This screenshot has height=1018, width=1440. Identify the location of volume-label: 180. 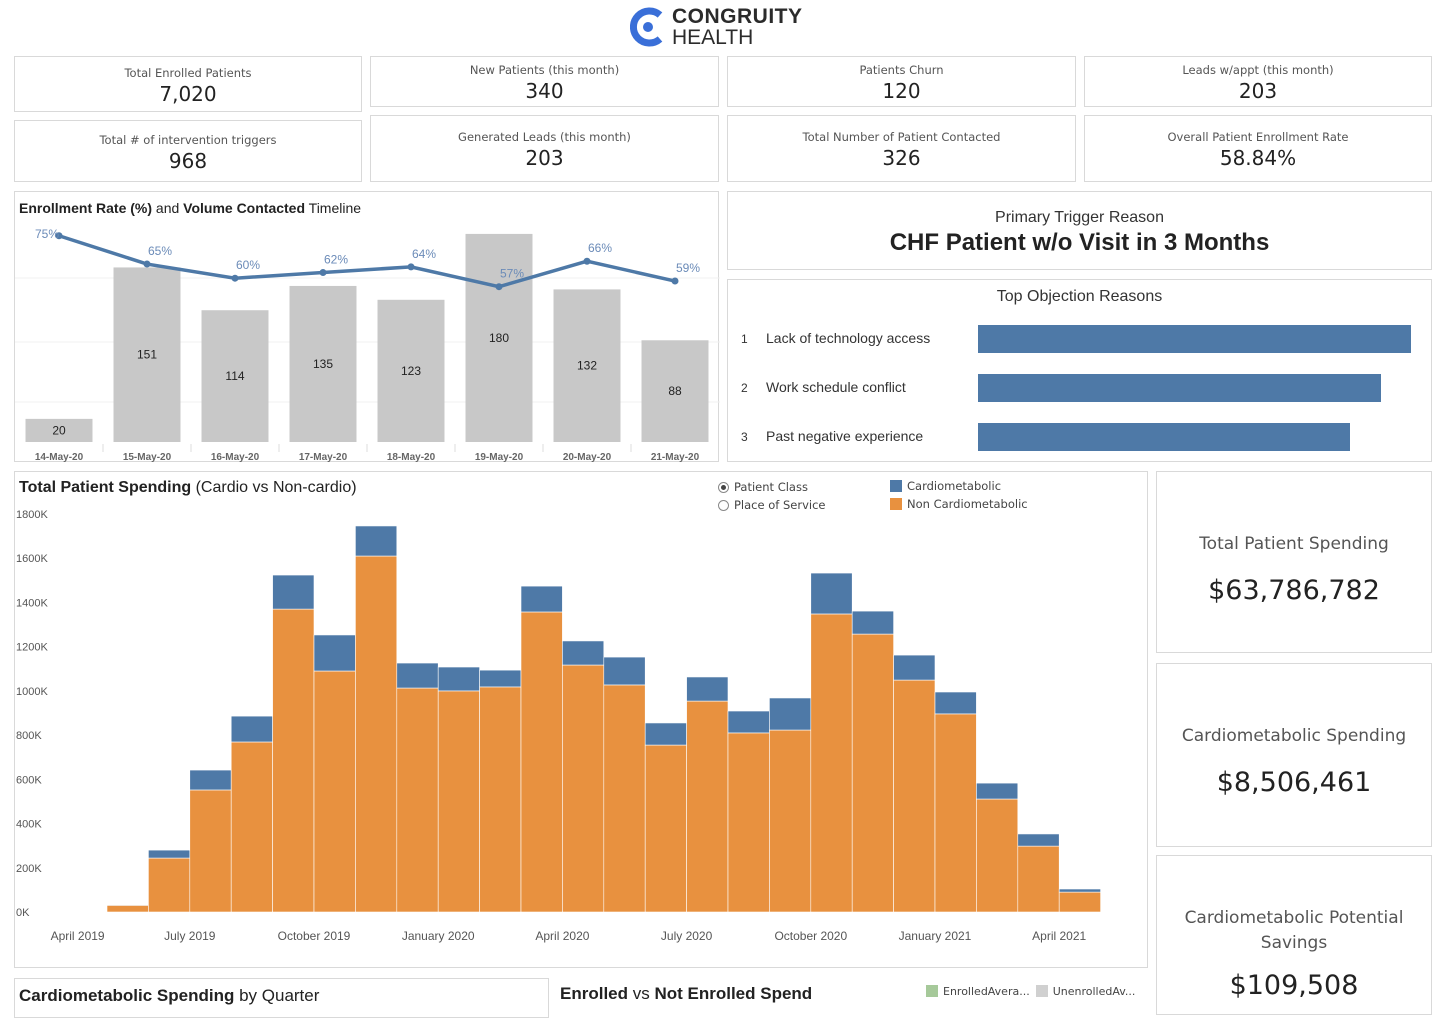
(499, 338).